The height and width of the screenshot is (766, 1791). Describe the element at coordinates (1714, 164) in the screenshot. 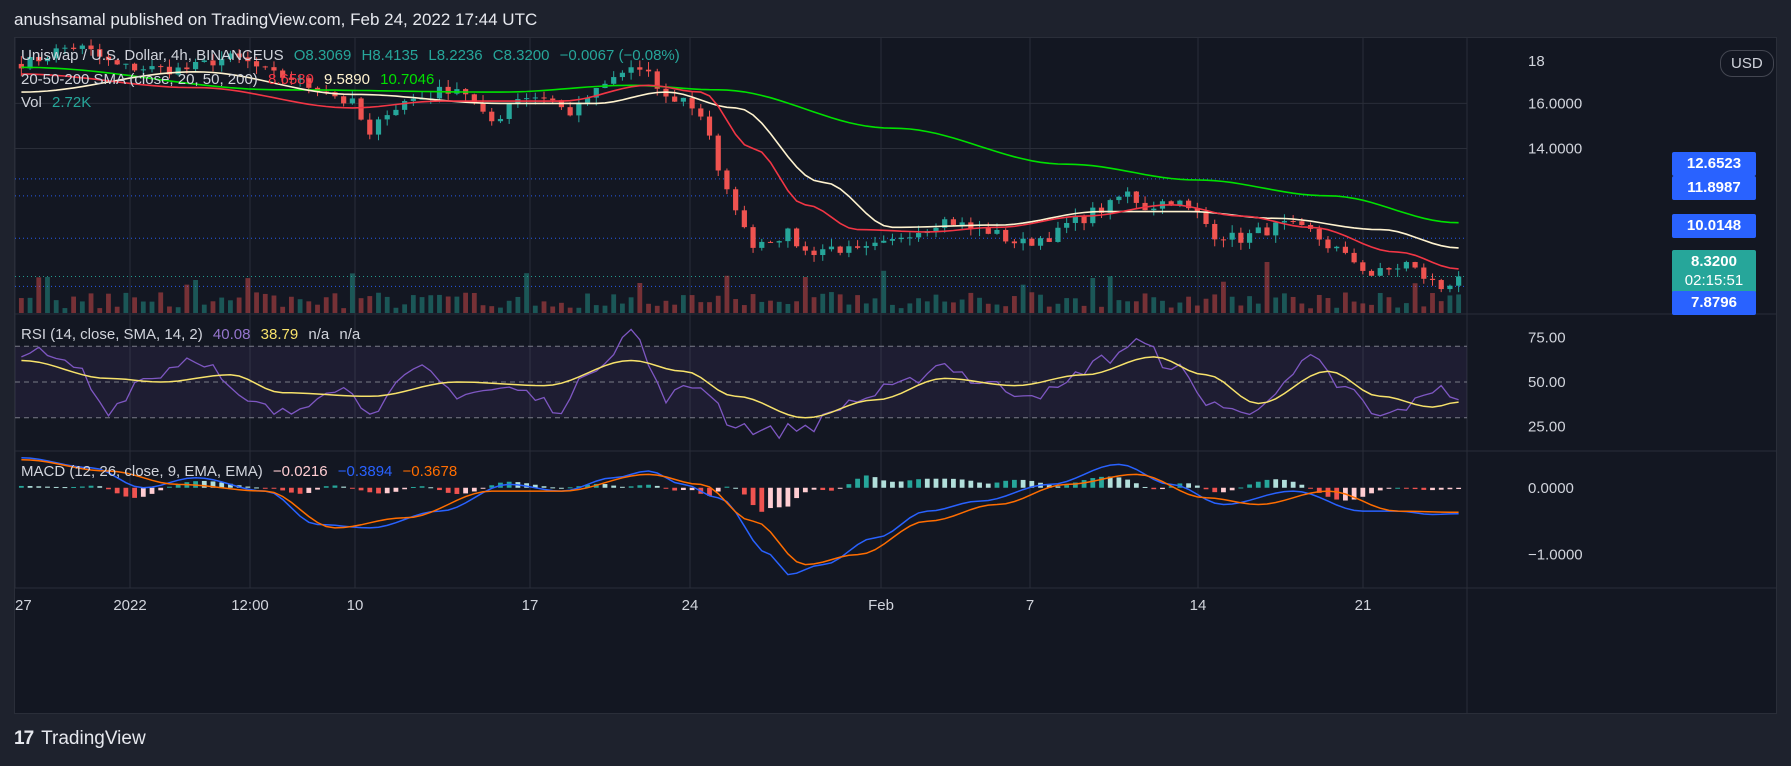

I see `price-tag-12-6523: 12.6523` at that location.